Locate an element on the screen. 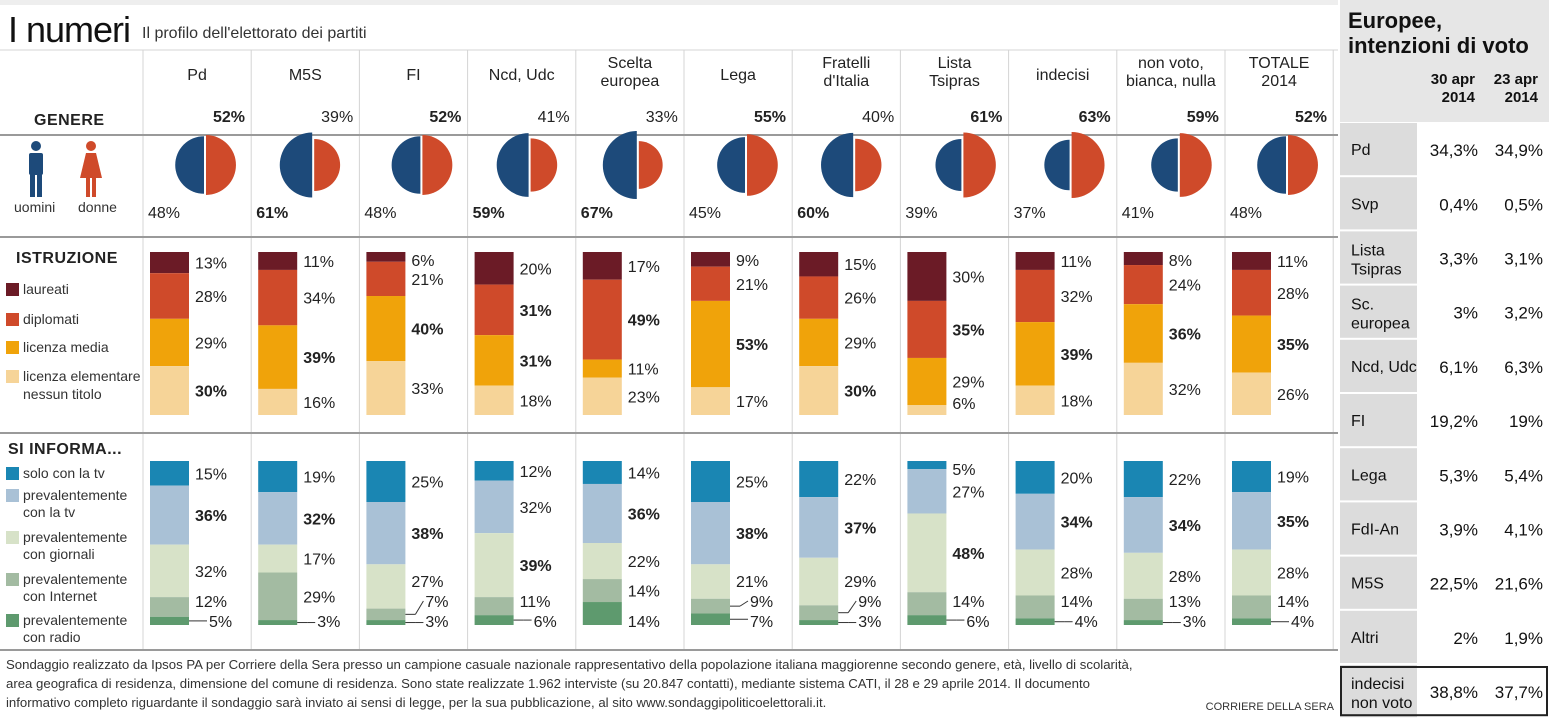  side-party-label: M5S is located at coordinates (1367, 584).